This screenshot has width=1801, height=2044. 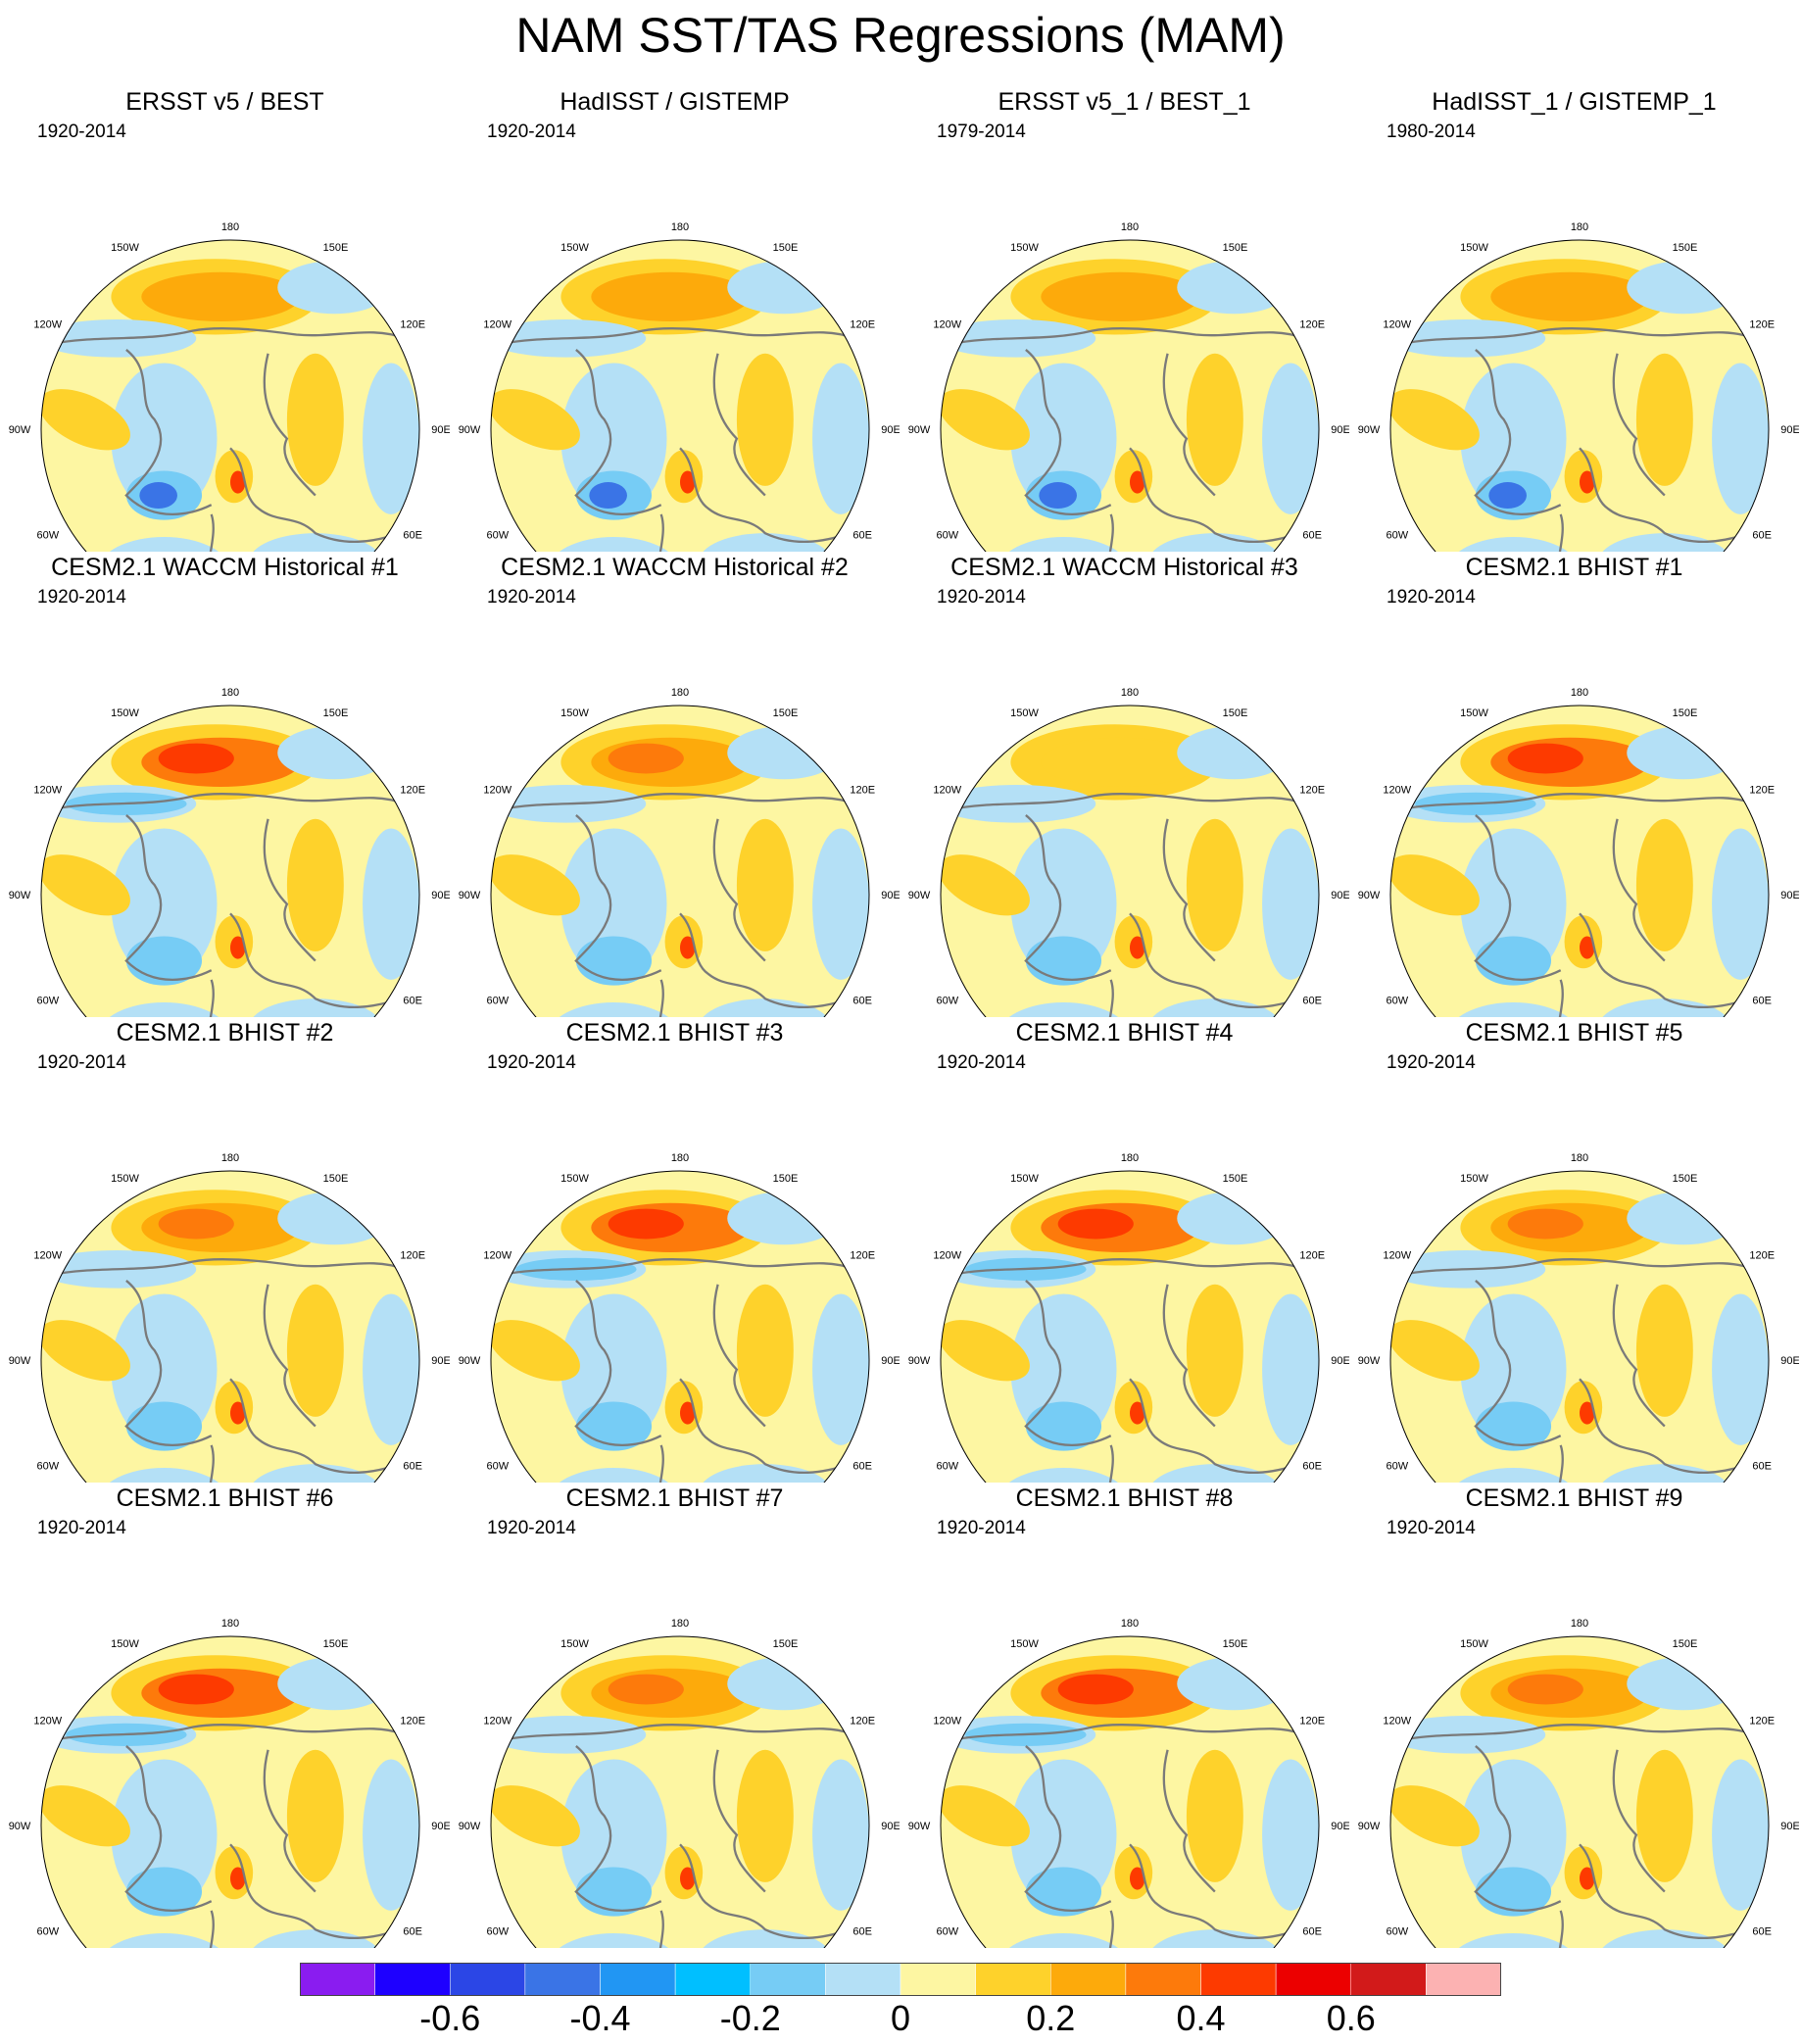 I want to click on colorbar-swatch, so click(x=1463, y=1980).